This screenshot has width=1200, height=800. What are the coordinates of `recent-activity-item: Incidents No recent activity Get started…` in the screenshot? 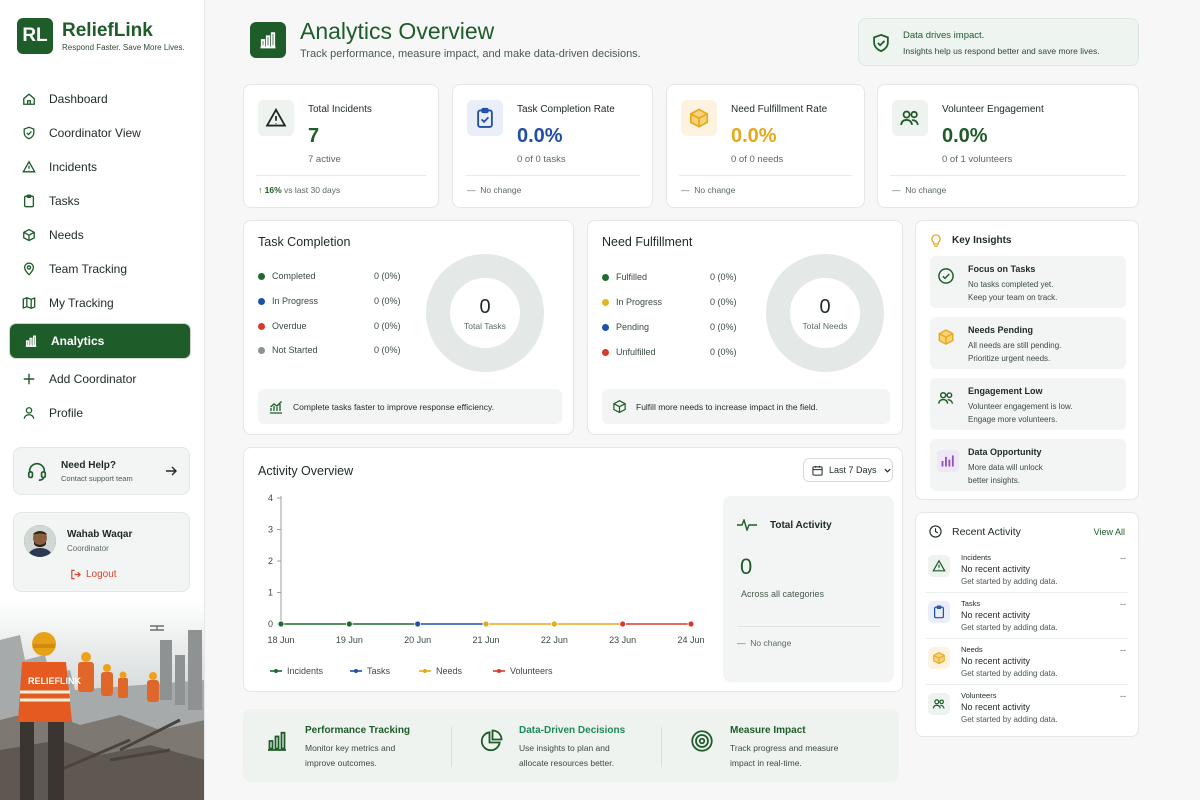 It's located at (1028, 574).